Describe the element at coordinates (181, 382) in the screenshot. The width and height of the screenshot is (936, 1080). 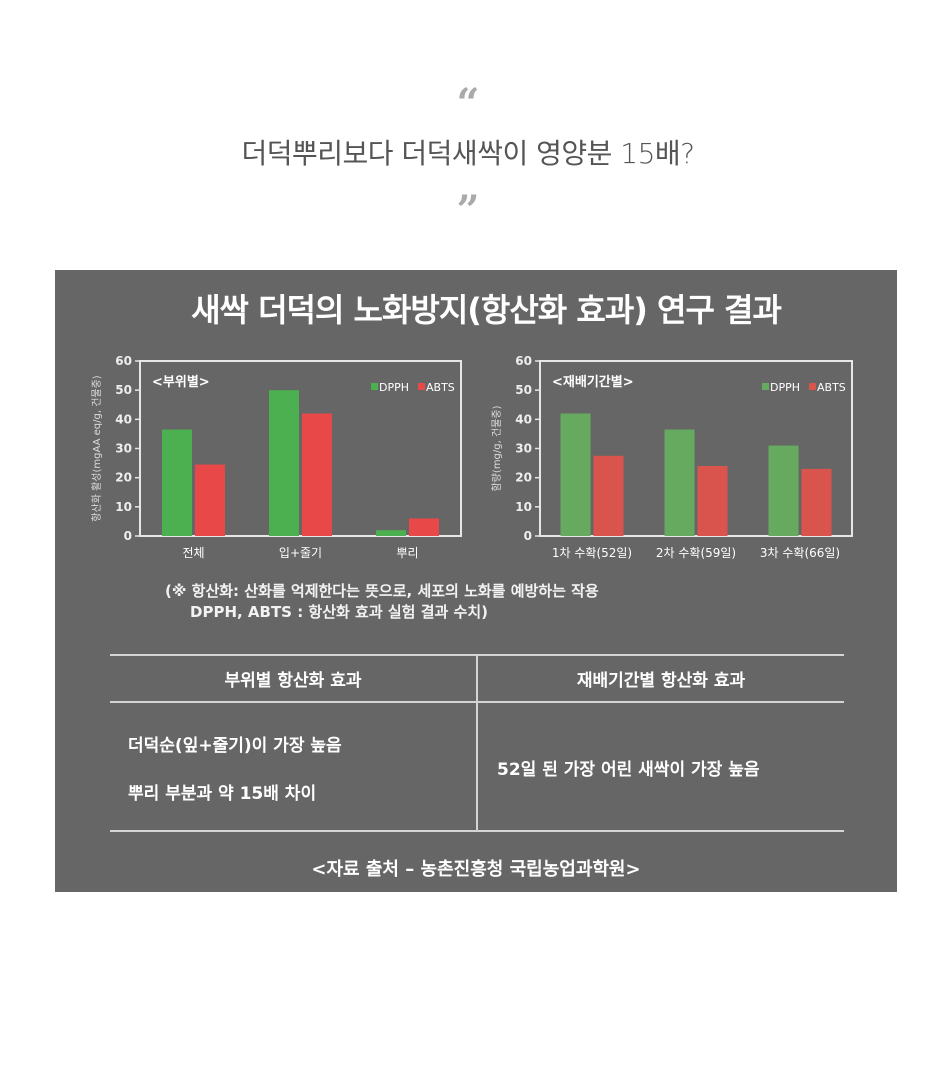
I see `chart-title: <부위별>` at that location.